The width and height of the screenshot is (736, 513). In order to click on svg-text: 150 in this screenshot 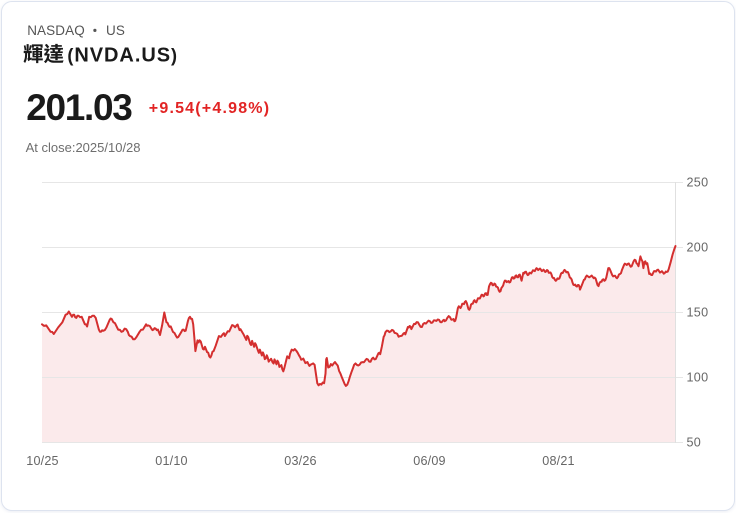, I will do `click(698, 313)`.